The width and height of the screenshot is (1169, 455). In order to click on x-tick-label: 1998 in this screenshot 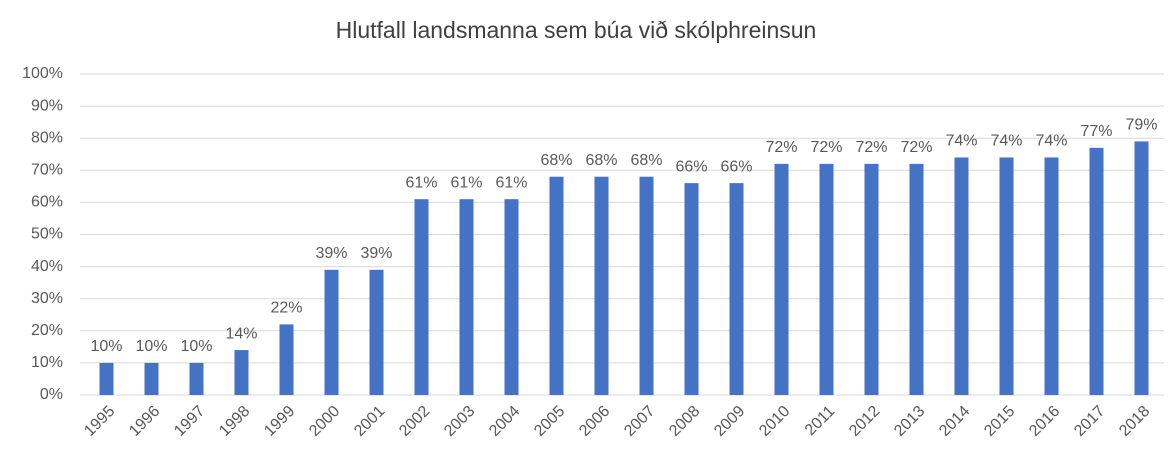, I will do `click(234, 421)`.